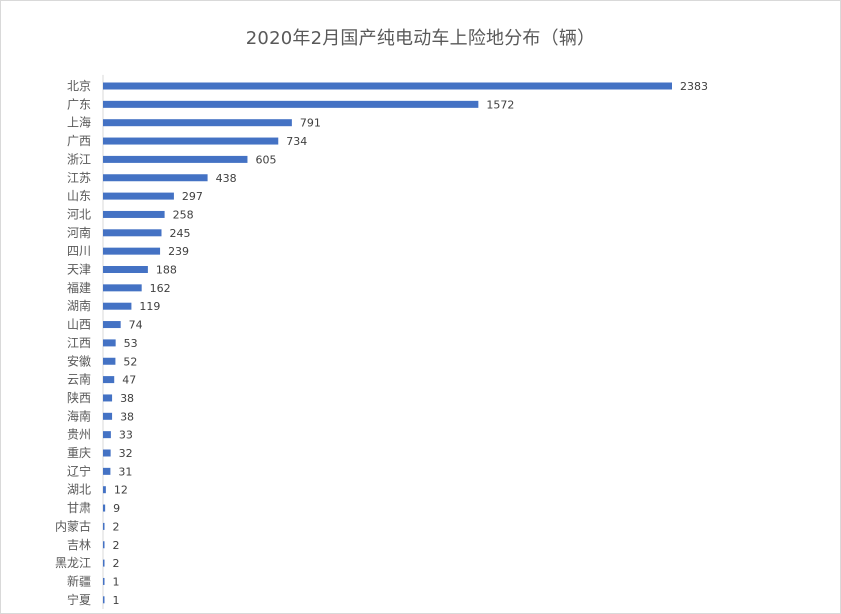  I want to click on data-label: 162, so click(160, 288).